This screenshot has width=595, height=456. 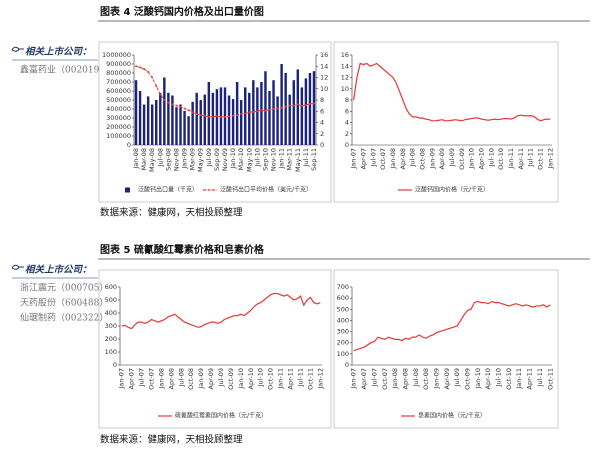 What do you see at coordinates (343, 354) in the screenshot?
I see `y-tick-label: 100` at bounding box center [343, 354].